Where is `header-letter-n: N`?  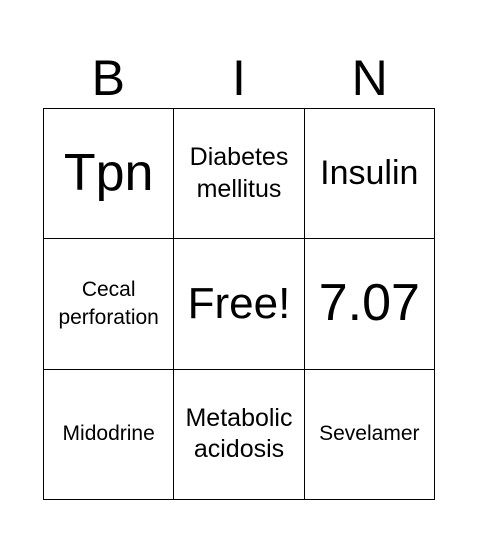 header-letter-n: N is located at coordinates (369, 78).